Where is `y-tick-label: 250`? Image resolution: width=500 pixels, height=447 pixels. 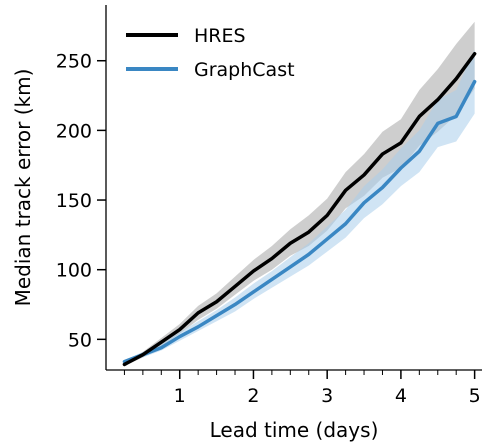 y-tick-label: 250 is located at coordinates (74, 62).